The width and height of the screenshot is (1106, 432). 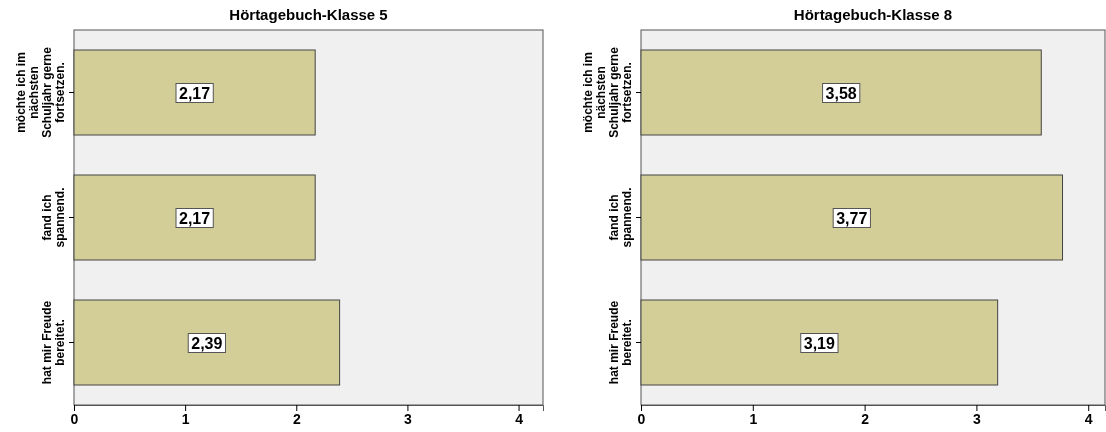 What do you see at coordinates (207, 343) in the screenshot?
I see `data-label: 2,39` at bounding box center [207, 343].